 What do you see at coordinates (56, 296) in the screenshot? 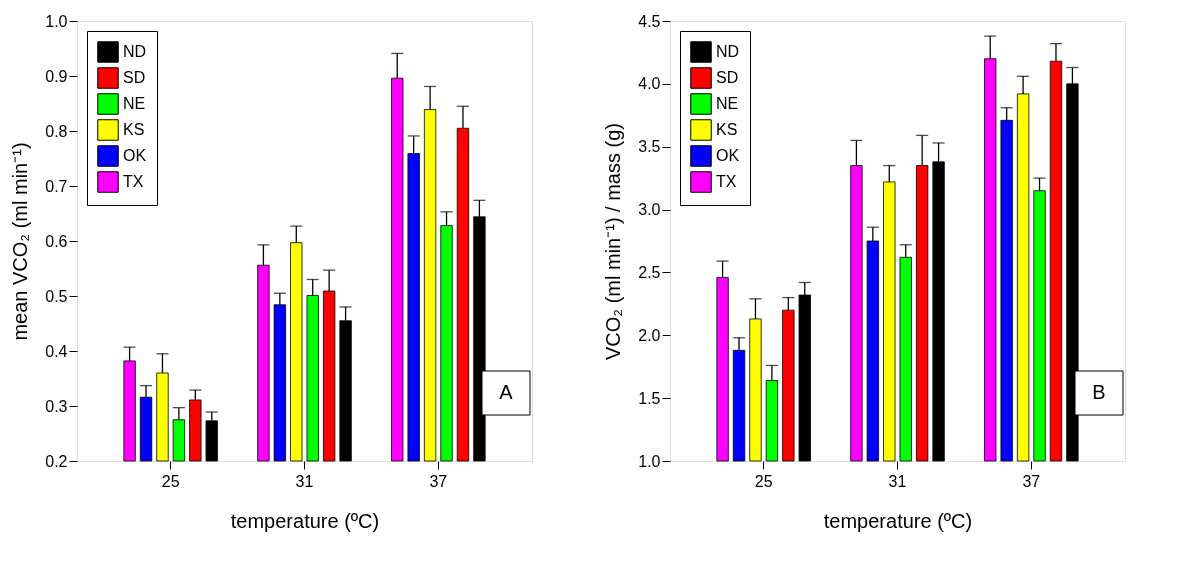
I see `y-tick-label: 0.5` at bounding box center [56, 296].